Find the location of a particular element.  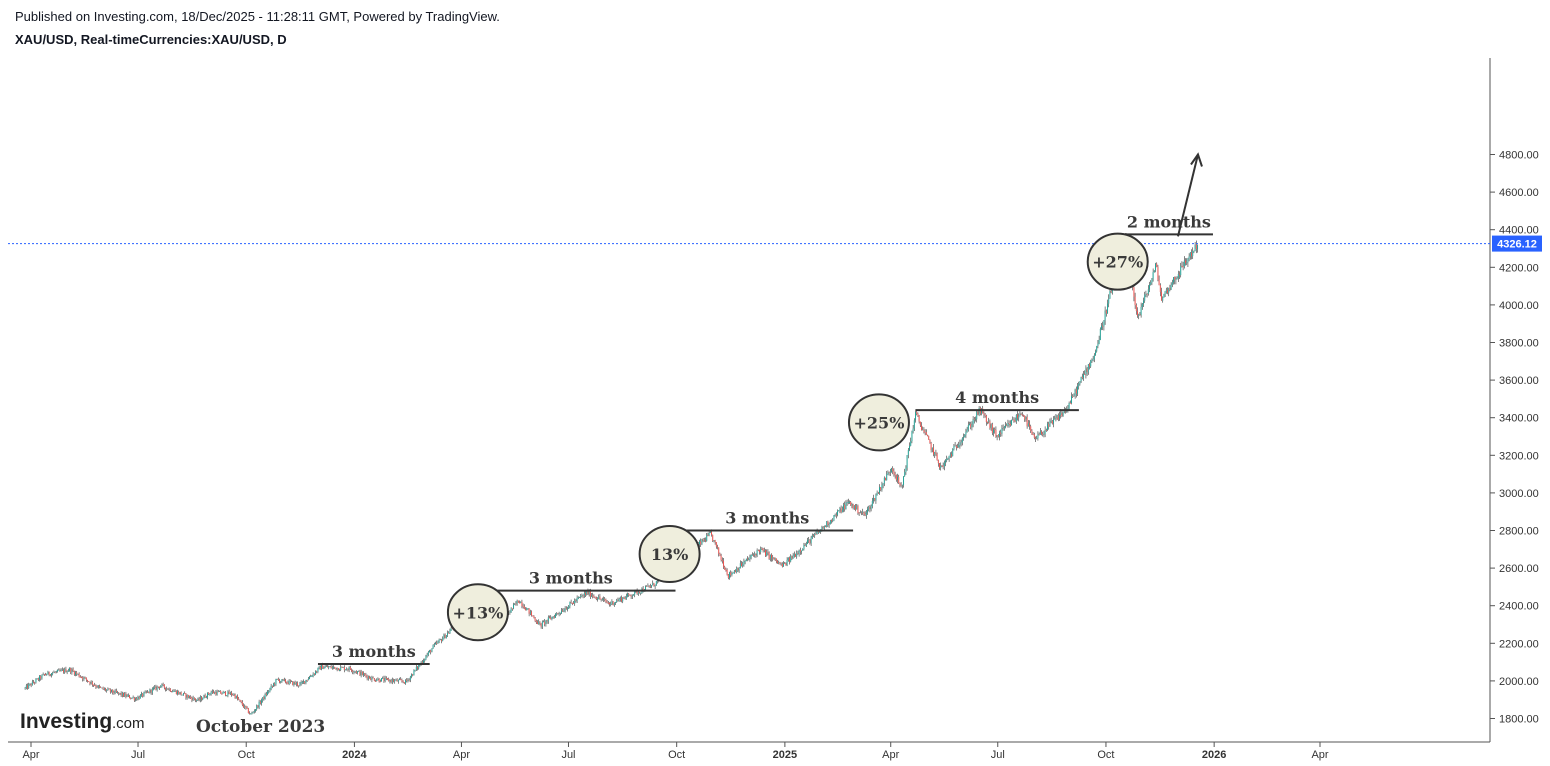

projection-arrow is located at coordinates (1188, 195).